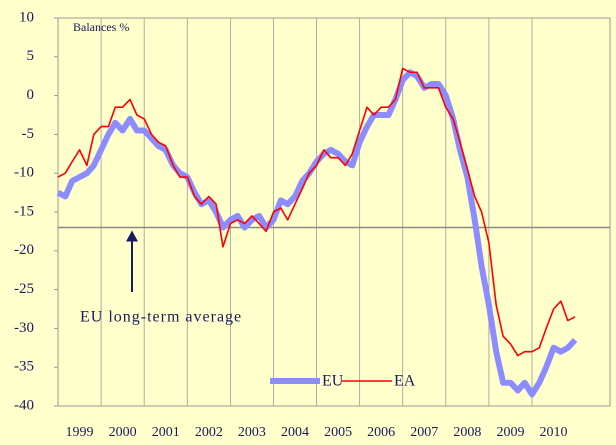 This screenshot has width=616, height=445. Describe the element at coordinates (252, 432) in the screenshot. I see `x-tick-label: 2003` at that location.